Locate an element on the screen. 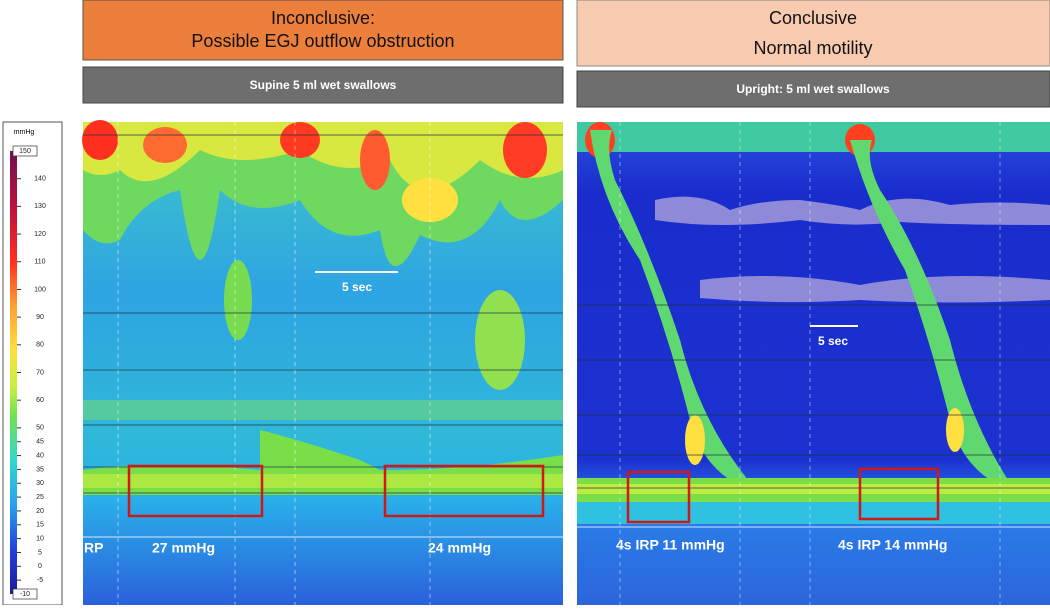 This screenshot has height=610, width=1050. colorbar-tick-label: 90 is located at coordinates (40, 317).